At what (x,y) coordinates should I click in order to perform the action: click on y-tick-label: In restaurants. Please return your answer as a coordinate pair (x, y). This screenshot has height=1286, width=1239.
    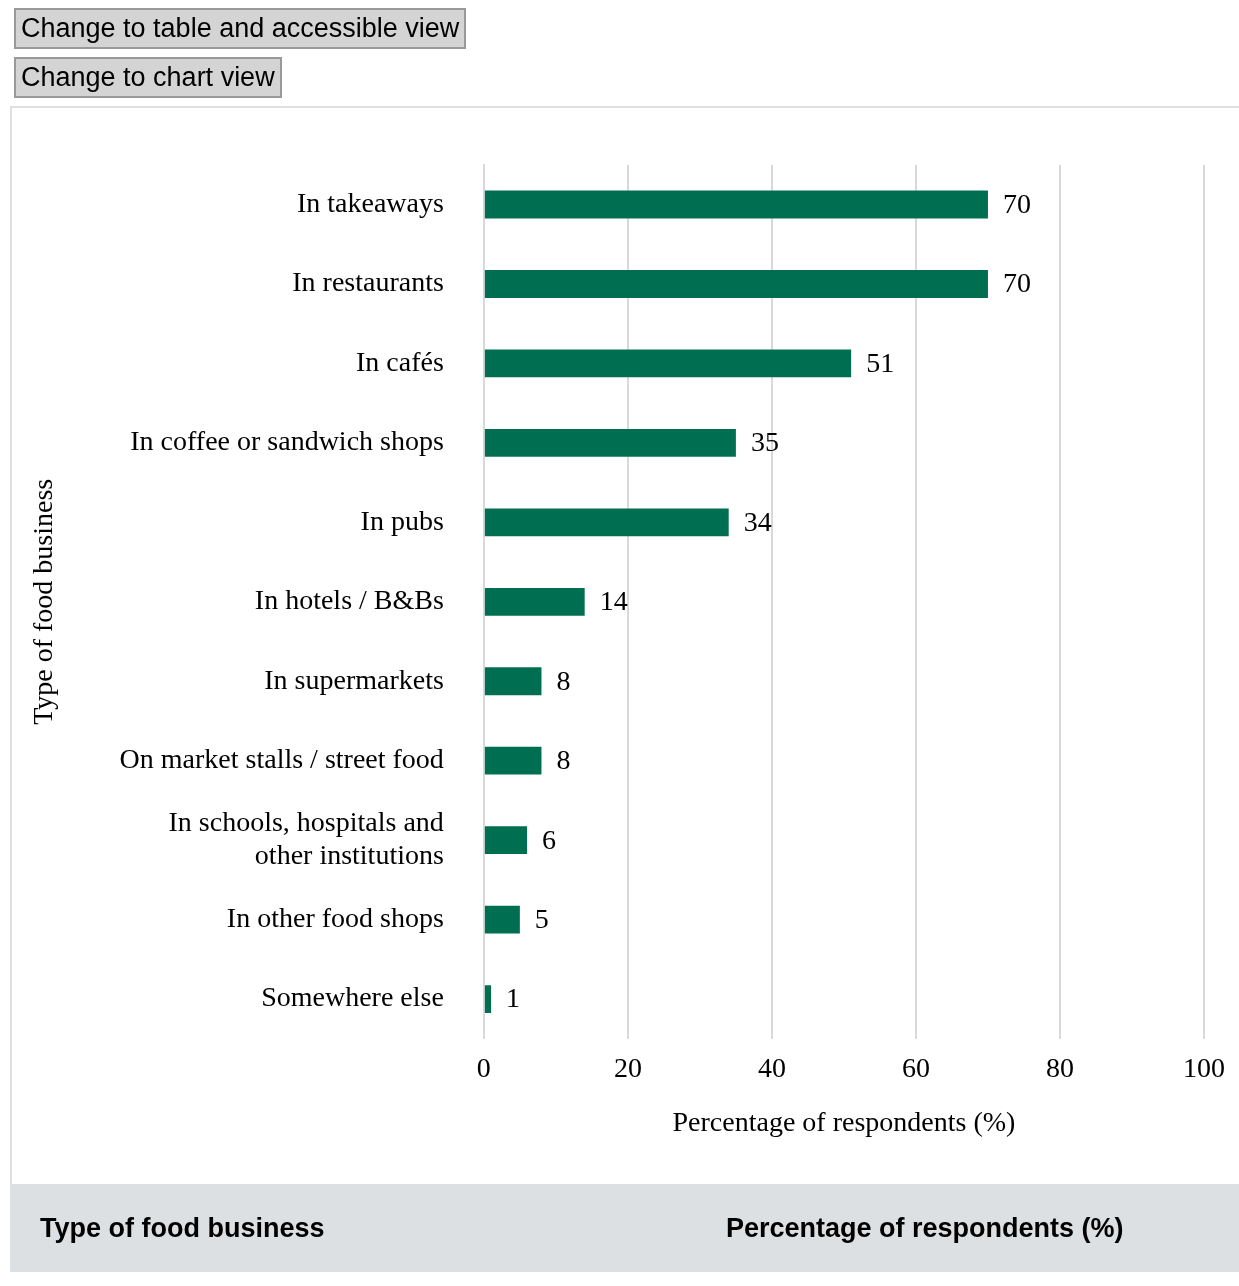
    Looking at the image, I should click on (368, 282).